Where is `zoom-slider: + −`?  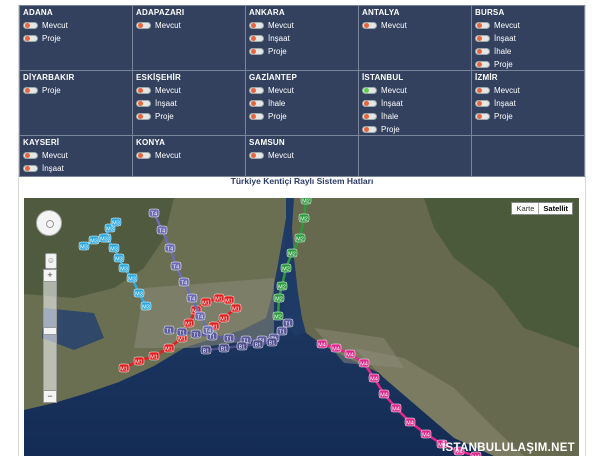
zoom-slider: + − is located at coordinates (50, 336).